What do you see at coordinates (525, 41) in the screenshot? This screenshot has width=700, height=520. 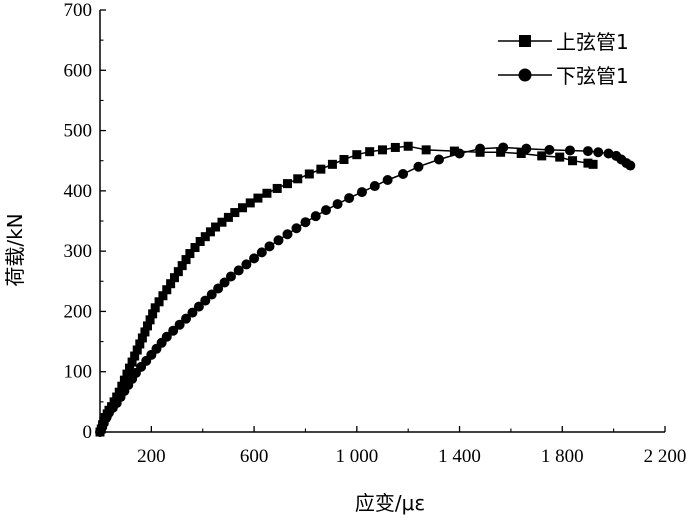 I see `legend-marker-square` at bounding box center [525, 41].